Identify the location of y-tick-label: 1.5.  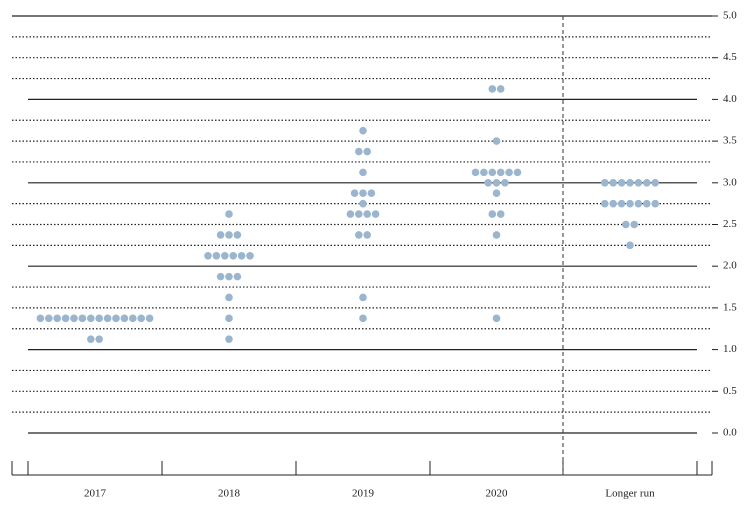
(730, 307).